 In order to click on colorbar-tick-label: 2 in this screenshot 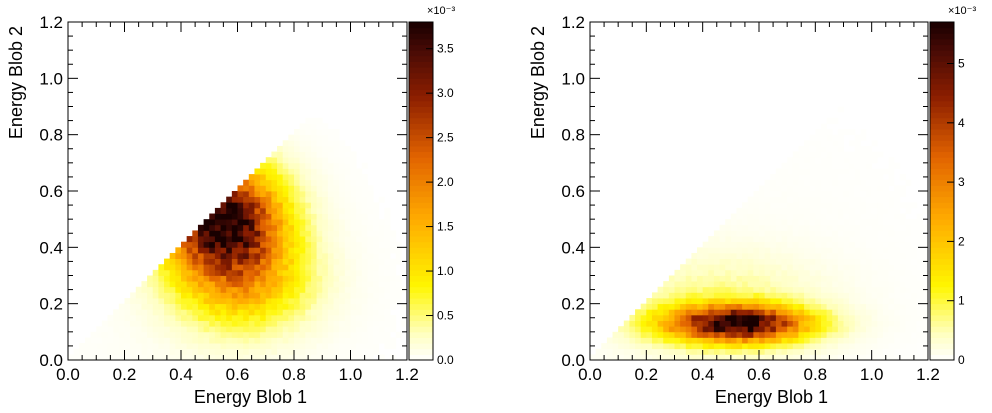, I will do `click(961, 241)`.